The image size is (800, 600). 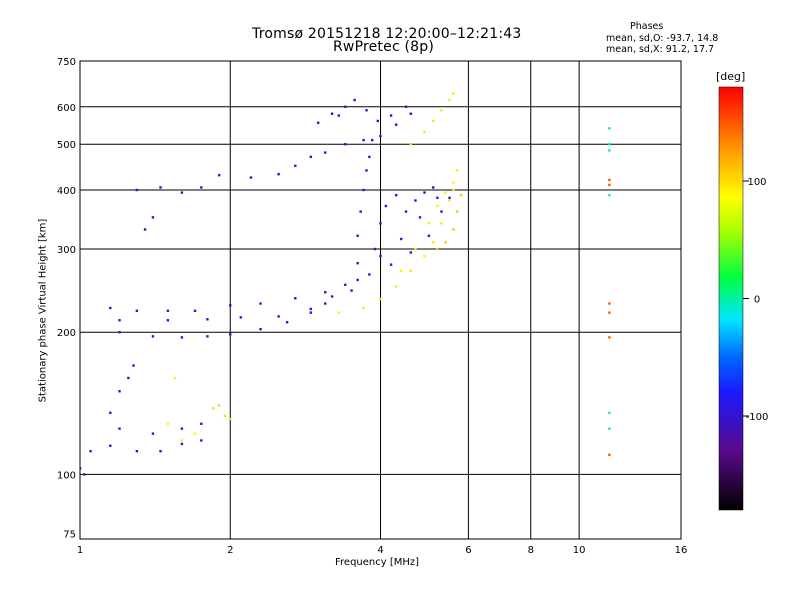 What do you see at coordinates (681, 550) in the screenshot?
I see `x-tick-label: 16` at bounding box center [681, 550].